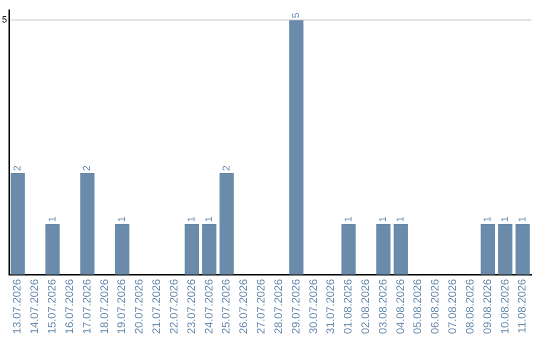 This screenshot has height=340, width=540. What do you see at coordinates (488, 306) in the screenshot?
I see `x-tick-label: 09.08.2026` at bounding box center [488, 306].